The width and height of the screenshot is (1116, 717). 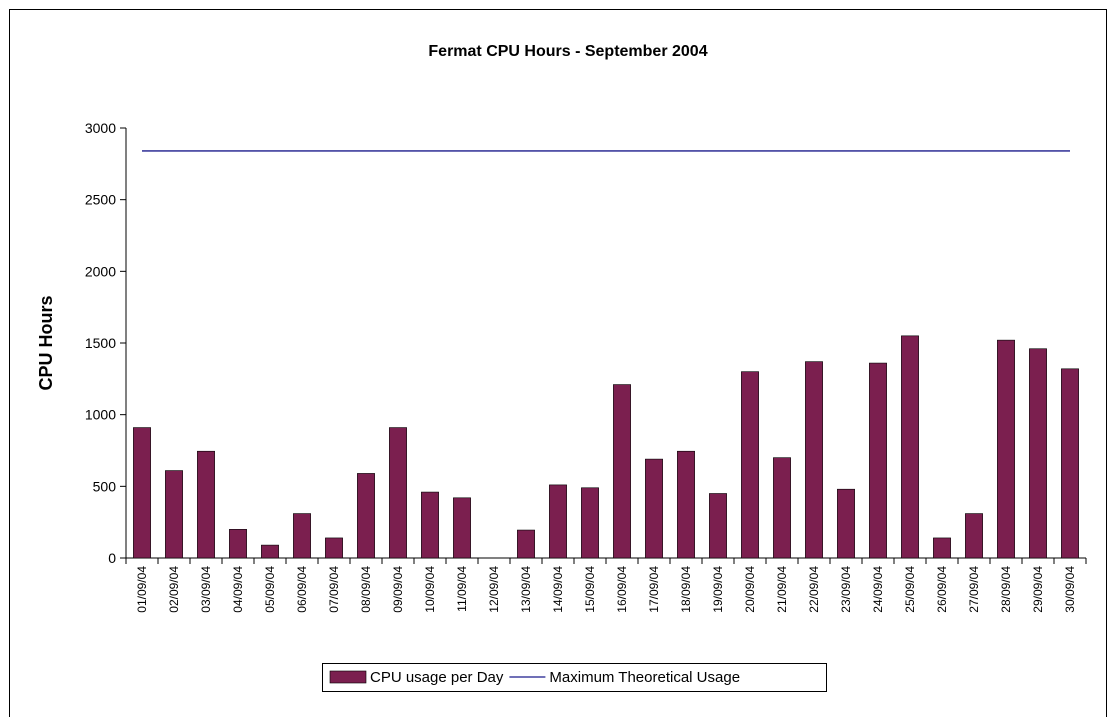 What do you see at coordinates (366, 589) in the screenshot?
I see `x-tick-label: 08/09/04` at bounding box center [366, 589].